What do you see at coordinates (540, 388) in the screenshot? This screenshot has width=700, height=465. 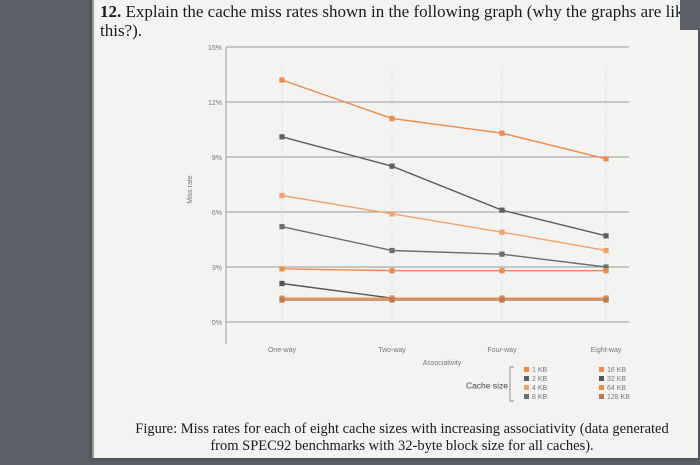 I see `legend-label: 4 KB` at bounding box center [540, 388].